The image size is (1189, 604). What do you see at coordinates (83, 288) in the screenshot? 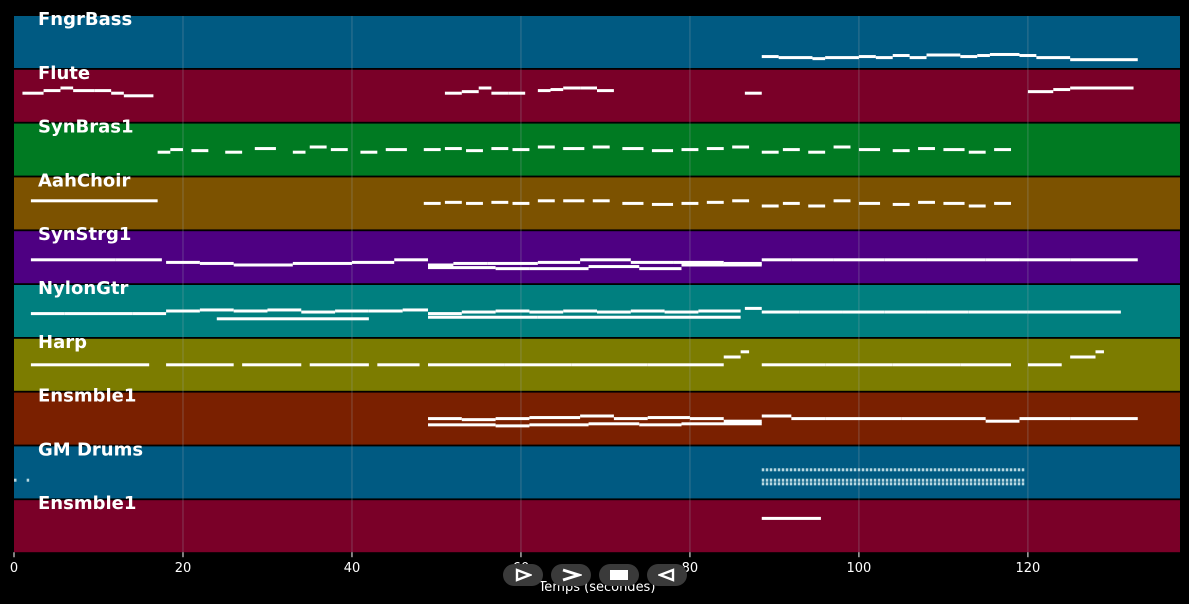
I see `track-label: NylonGtr` at bounding box center [83, 288].